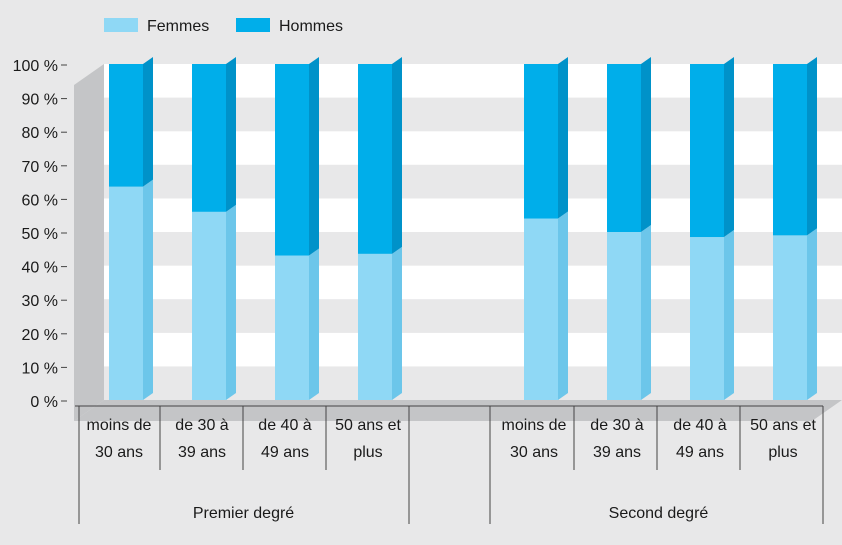 The height and width of the screenshot is (545, 842). Describe the element at coordinates (178, 26) in the screenshot. I see `legend-label: Femmes` at that location.